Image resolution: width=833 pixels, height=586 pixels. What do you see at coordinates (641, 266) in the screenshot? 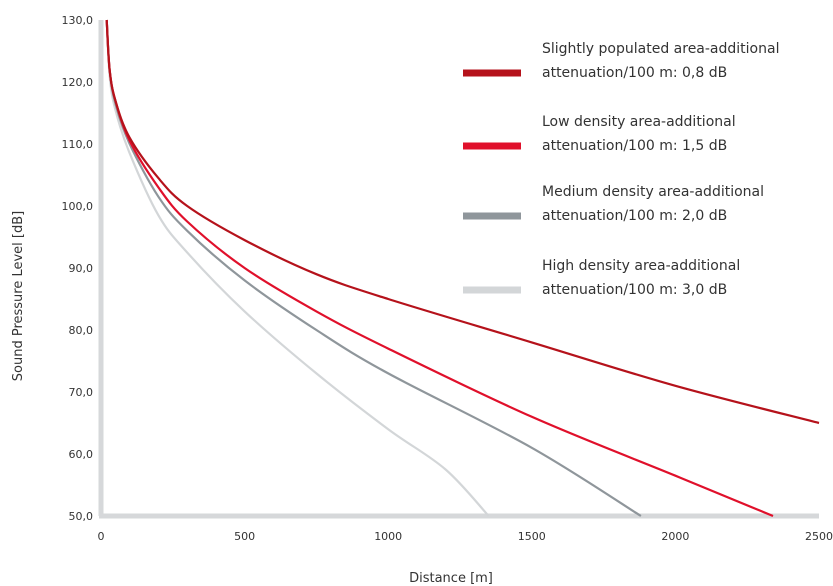
I see `legend-label-4: High density area-additional` at bounding box center [641, 266].